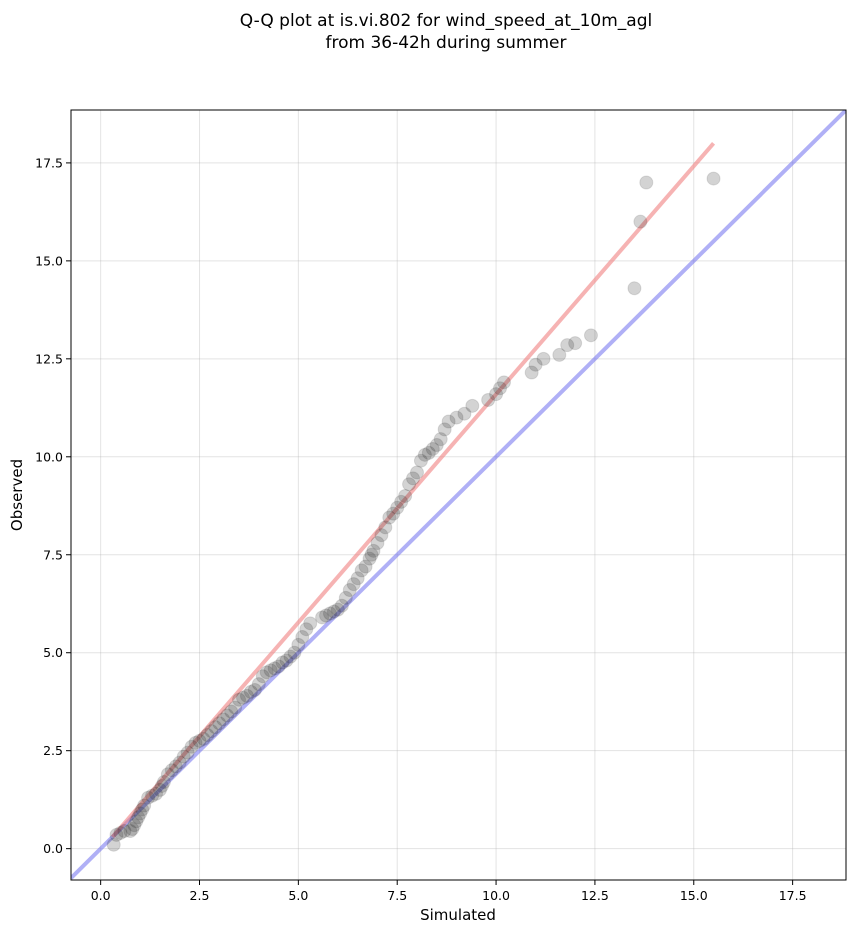 This screenshot has width=856, height=934. I want to click on x-tick-label: 12.5, so click(595, 895).